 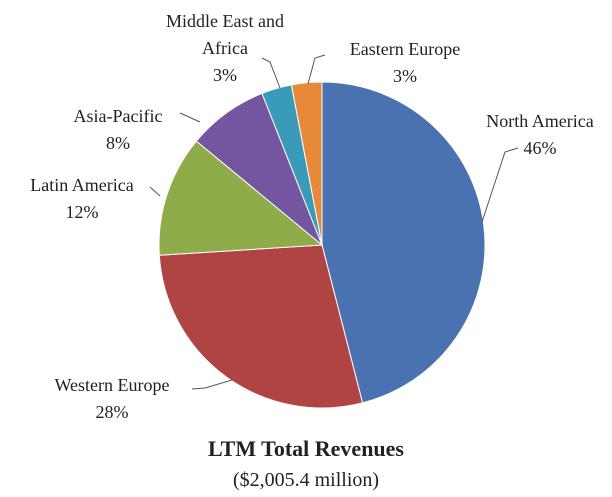 I want to click on slice-name: Asia-Pacific, so click(x=118, y=116).